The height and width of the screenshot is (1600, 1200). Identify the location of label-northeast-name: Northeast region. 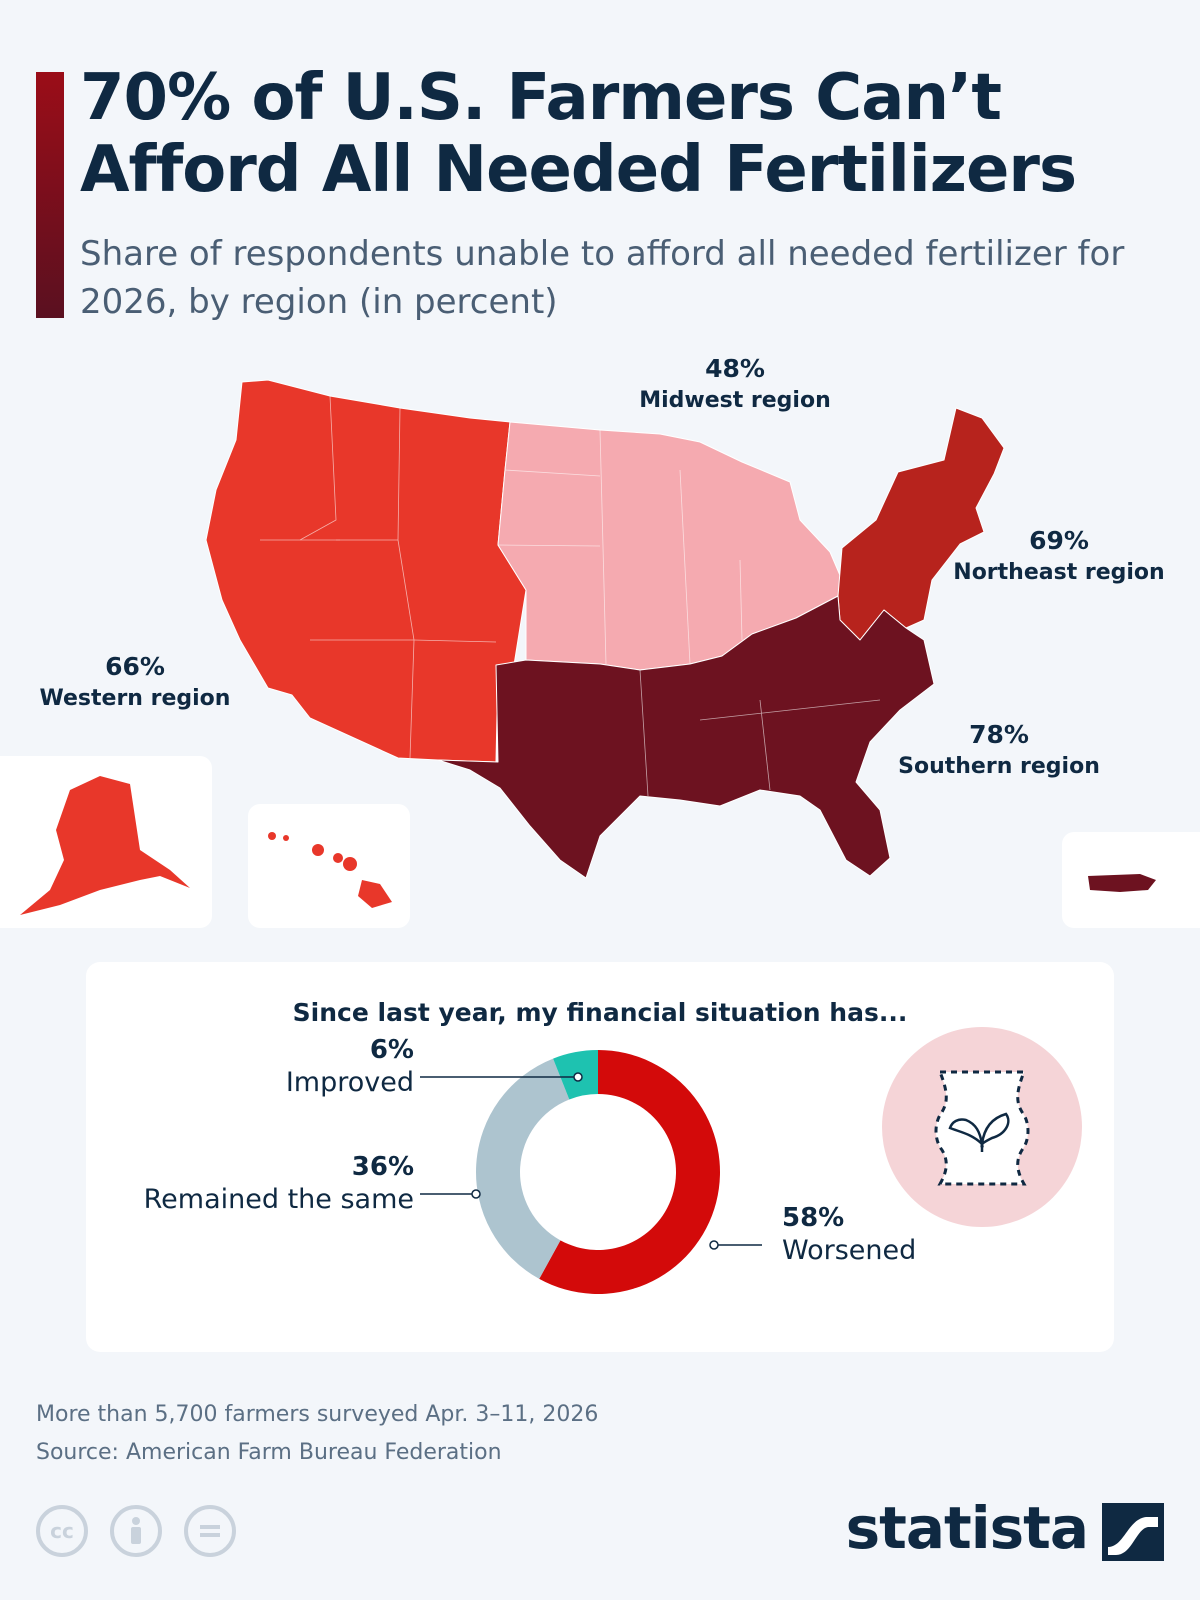
(1059, 572).